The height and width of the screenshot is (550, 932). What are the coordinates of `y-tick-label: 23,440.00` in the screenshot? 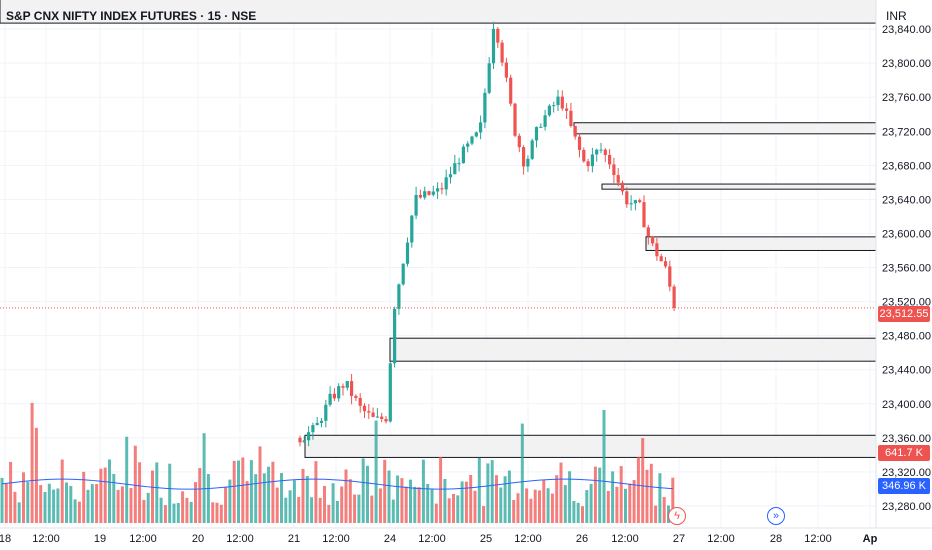 It's located at (906, 371).